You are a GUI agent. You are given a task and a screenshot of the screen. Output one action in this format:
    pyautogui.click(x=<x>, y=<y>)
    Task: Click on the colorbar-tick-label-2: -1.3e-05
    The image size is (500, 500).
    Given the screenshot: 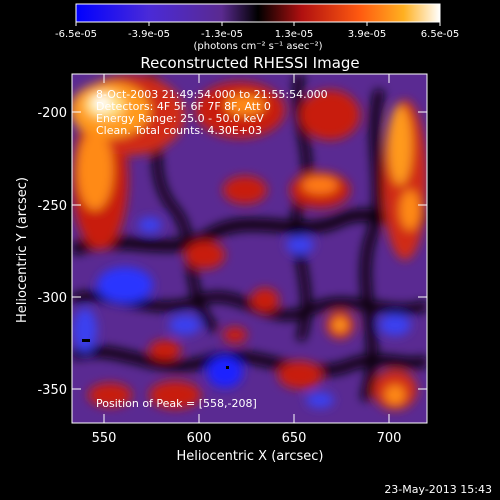 What is the action you would take?
    pyautogui.click(x=222, y=34)
    